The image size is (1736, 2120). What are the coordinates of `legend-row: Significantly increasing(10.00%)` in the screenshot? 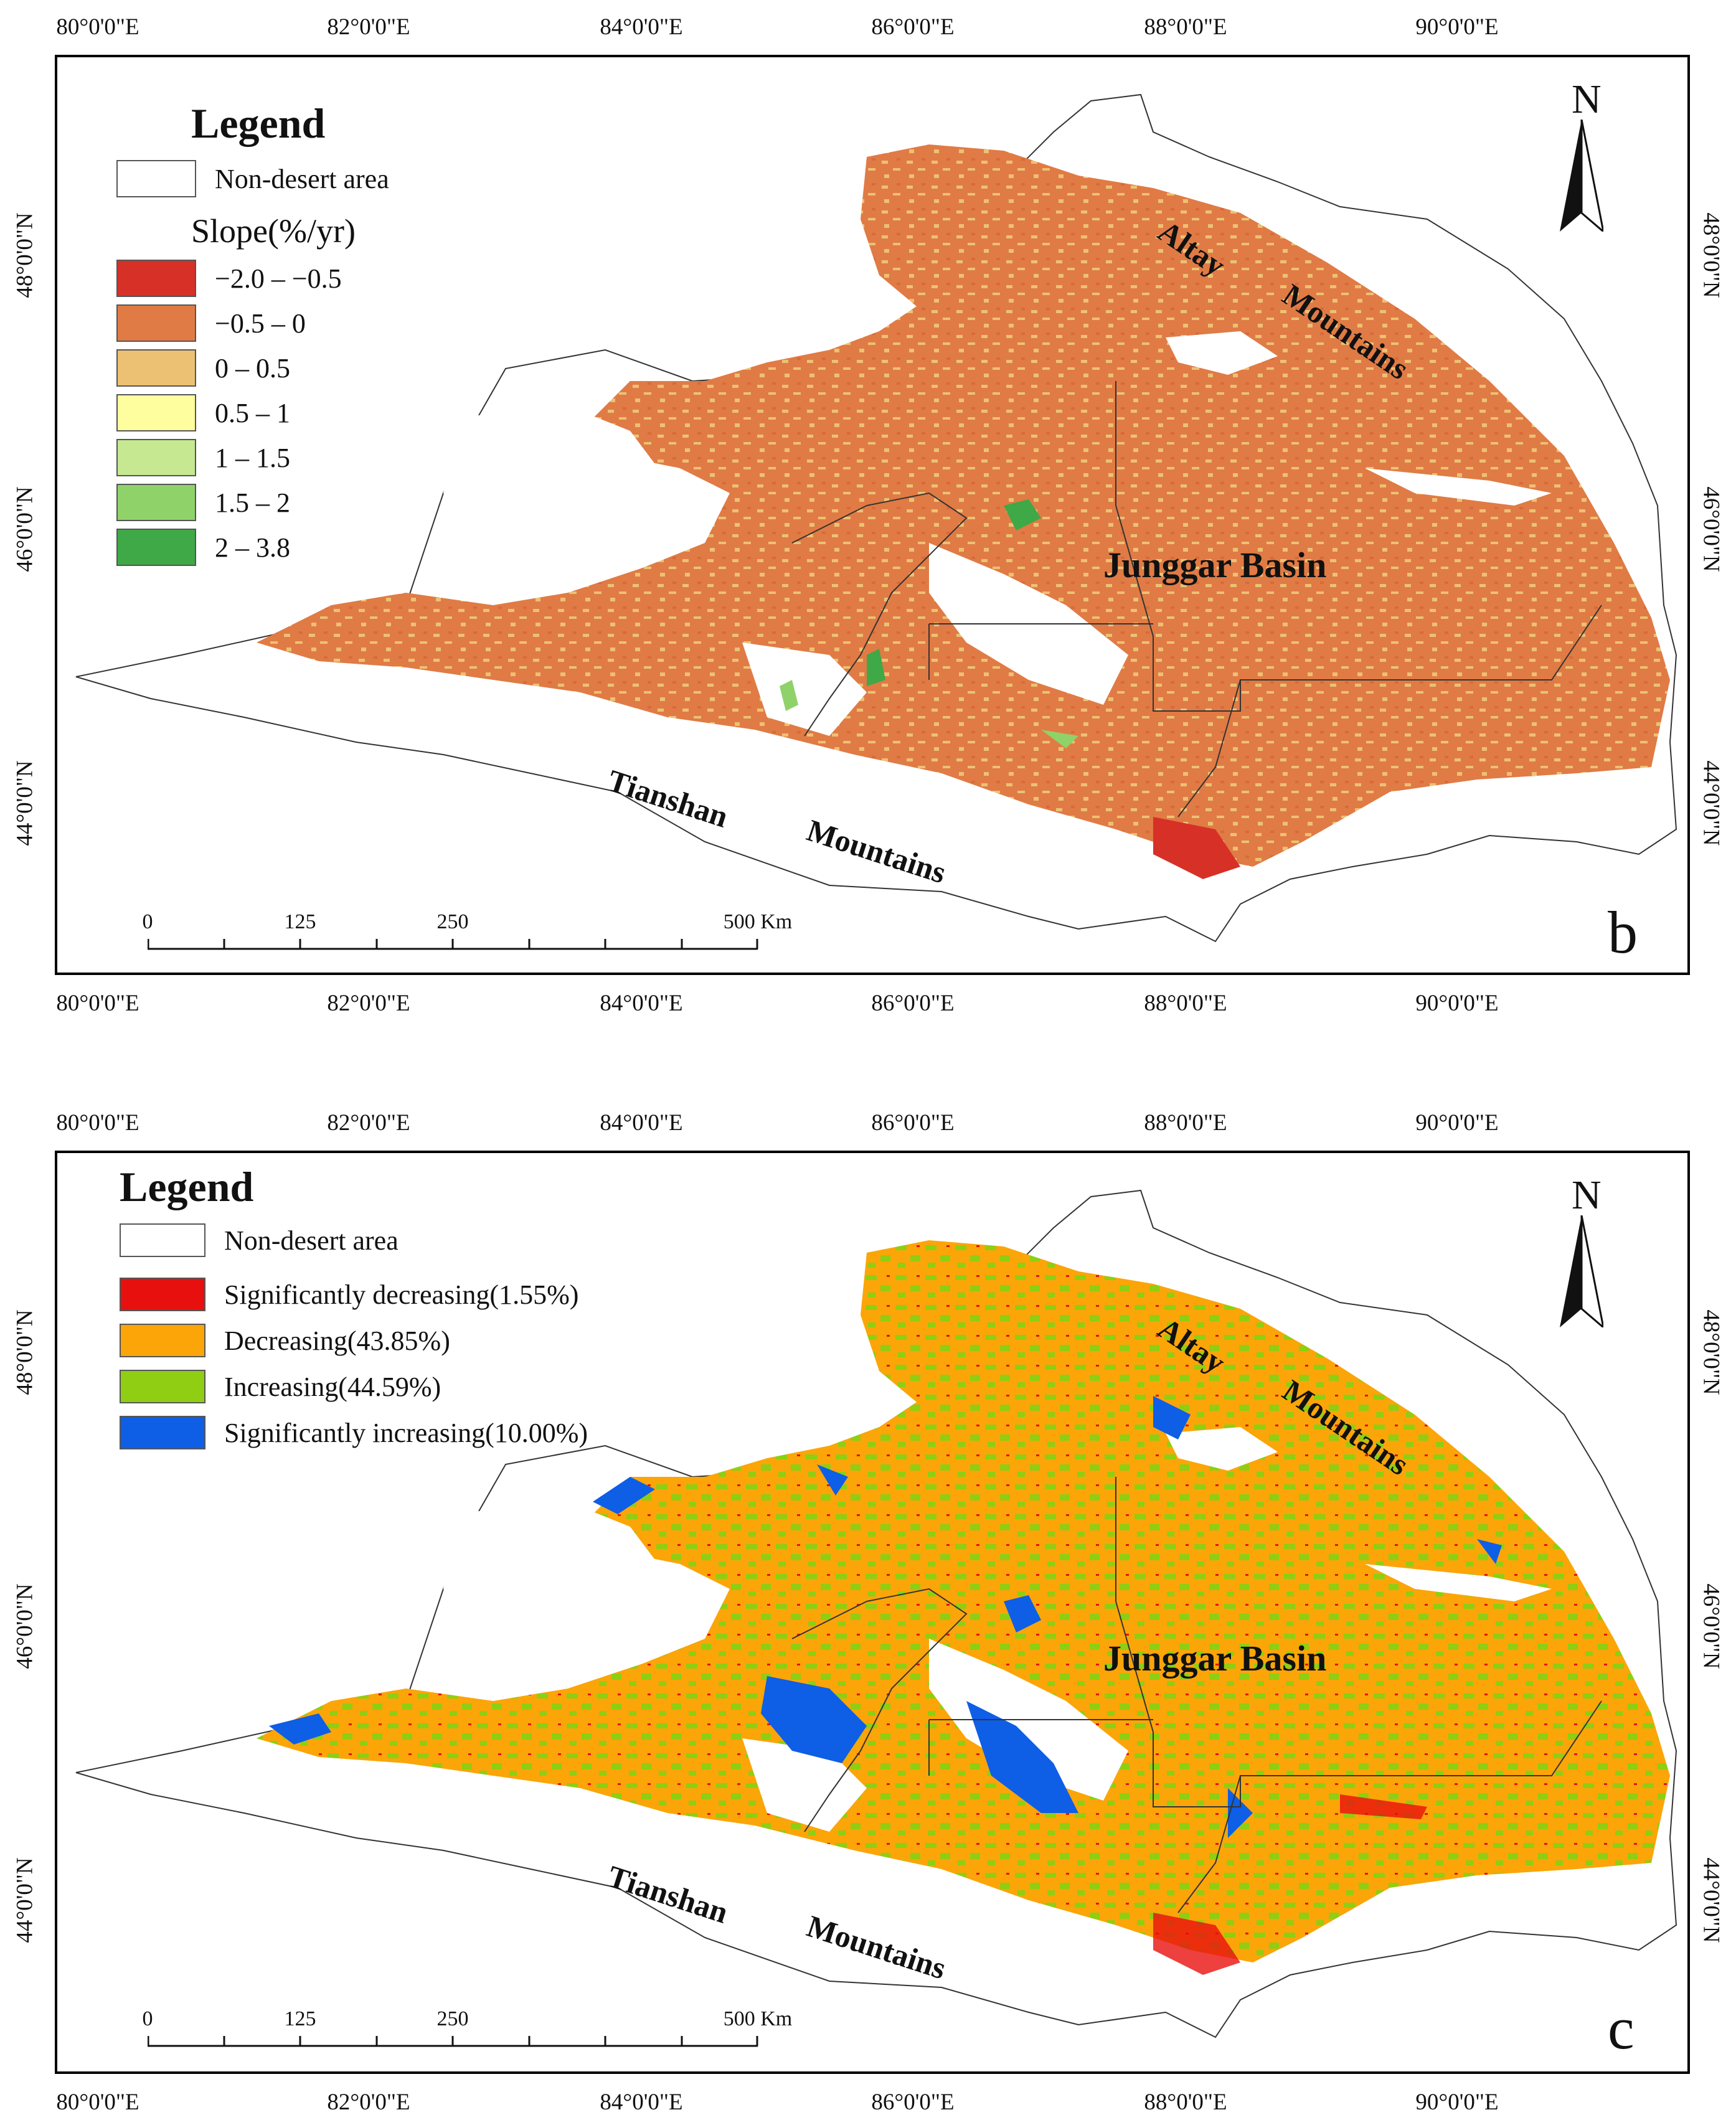 It's located at (354, 1432).